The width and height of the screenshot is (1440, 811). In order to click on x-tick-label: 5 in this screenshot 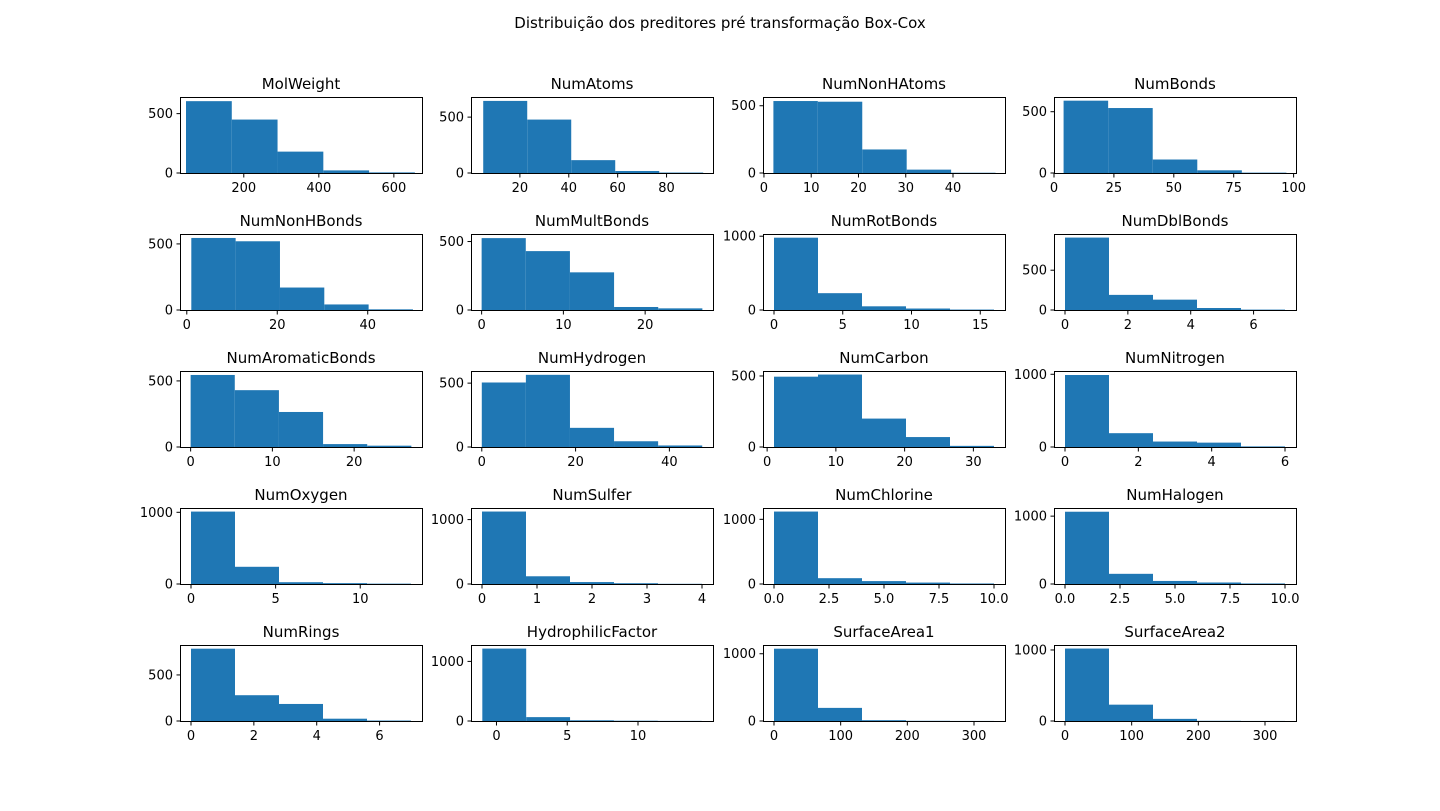, I will do `click(843, 325)`.